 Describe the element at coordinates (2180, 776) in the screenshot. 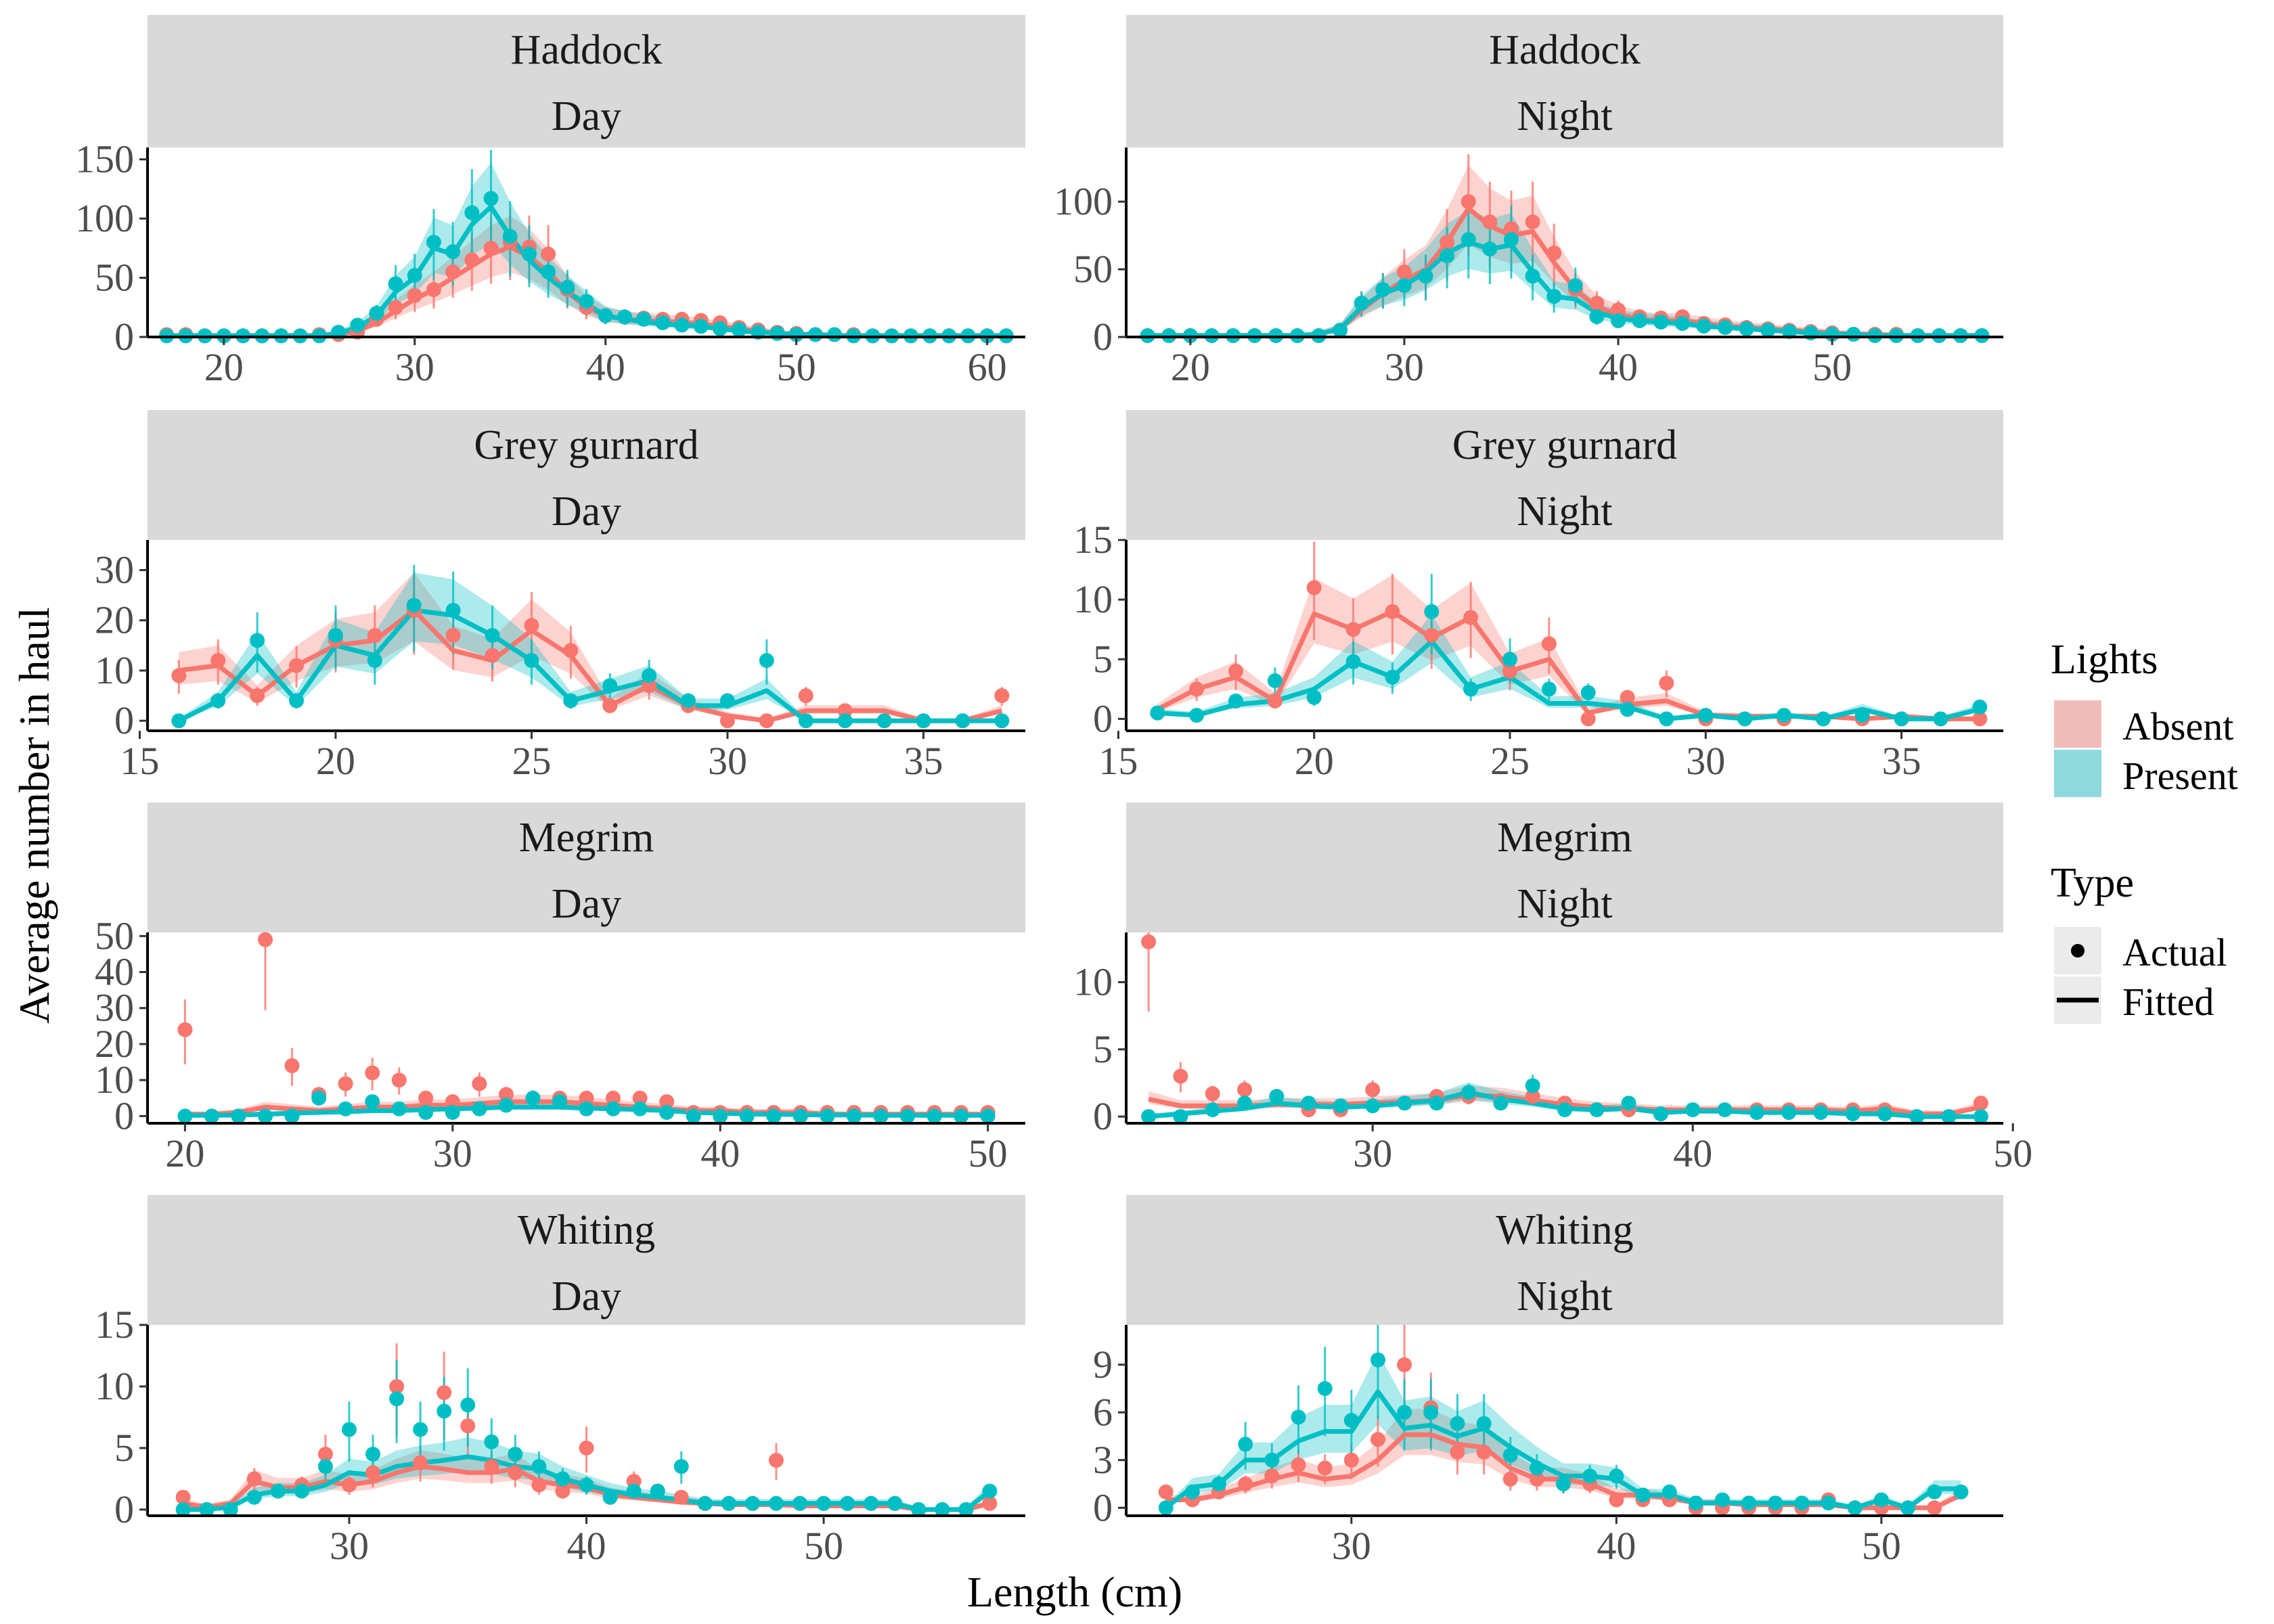

I see `legend-label-present: Present` at that location.